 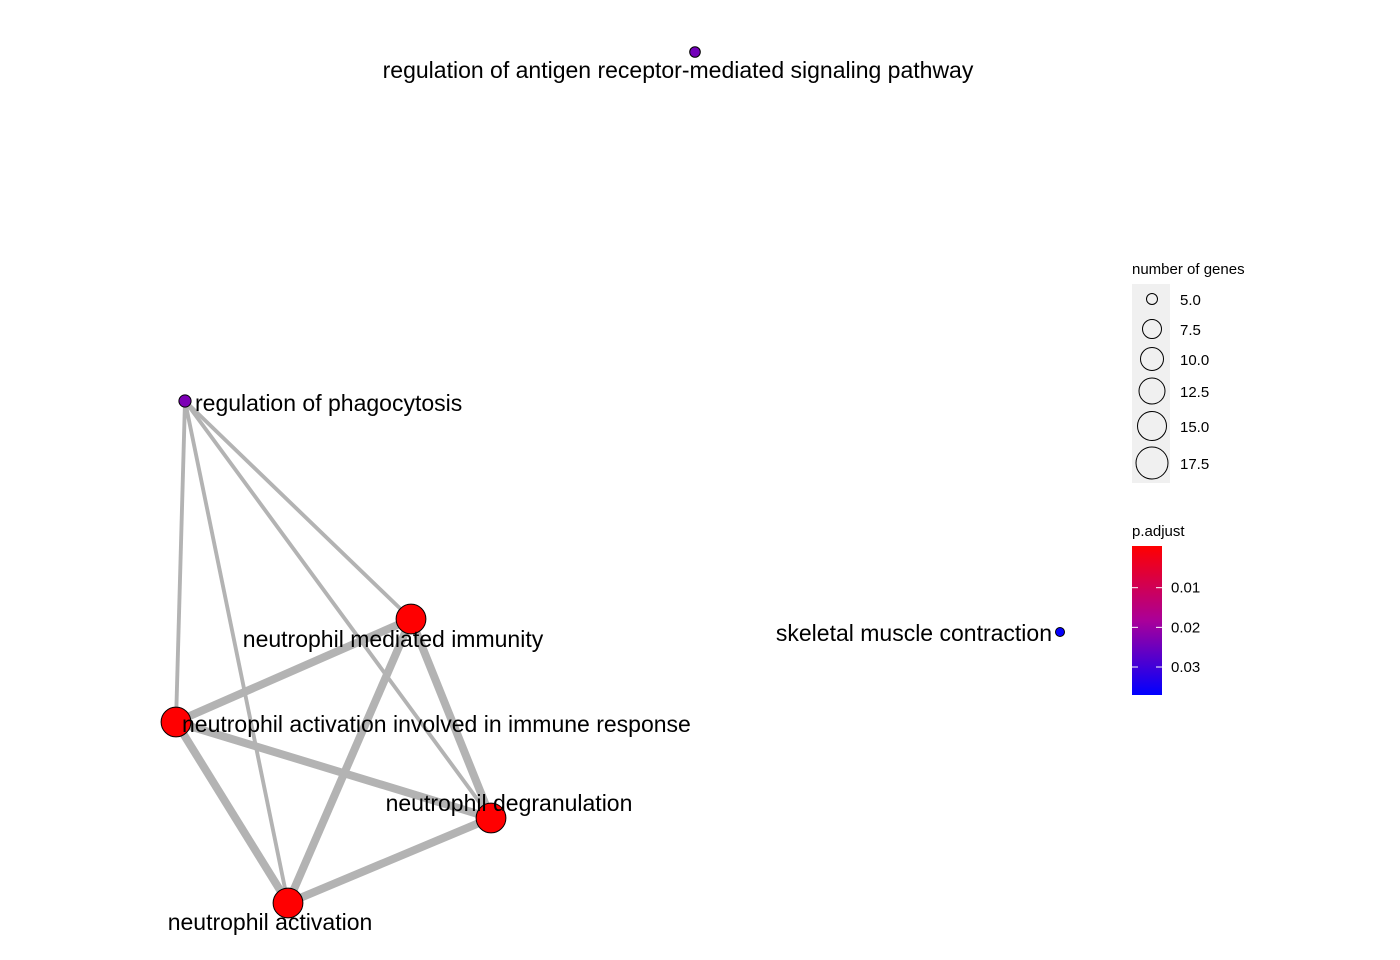 I want to click on node-label-ndeg: neutrophil degranulation, so click(x=509, y=803).